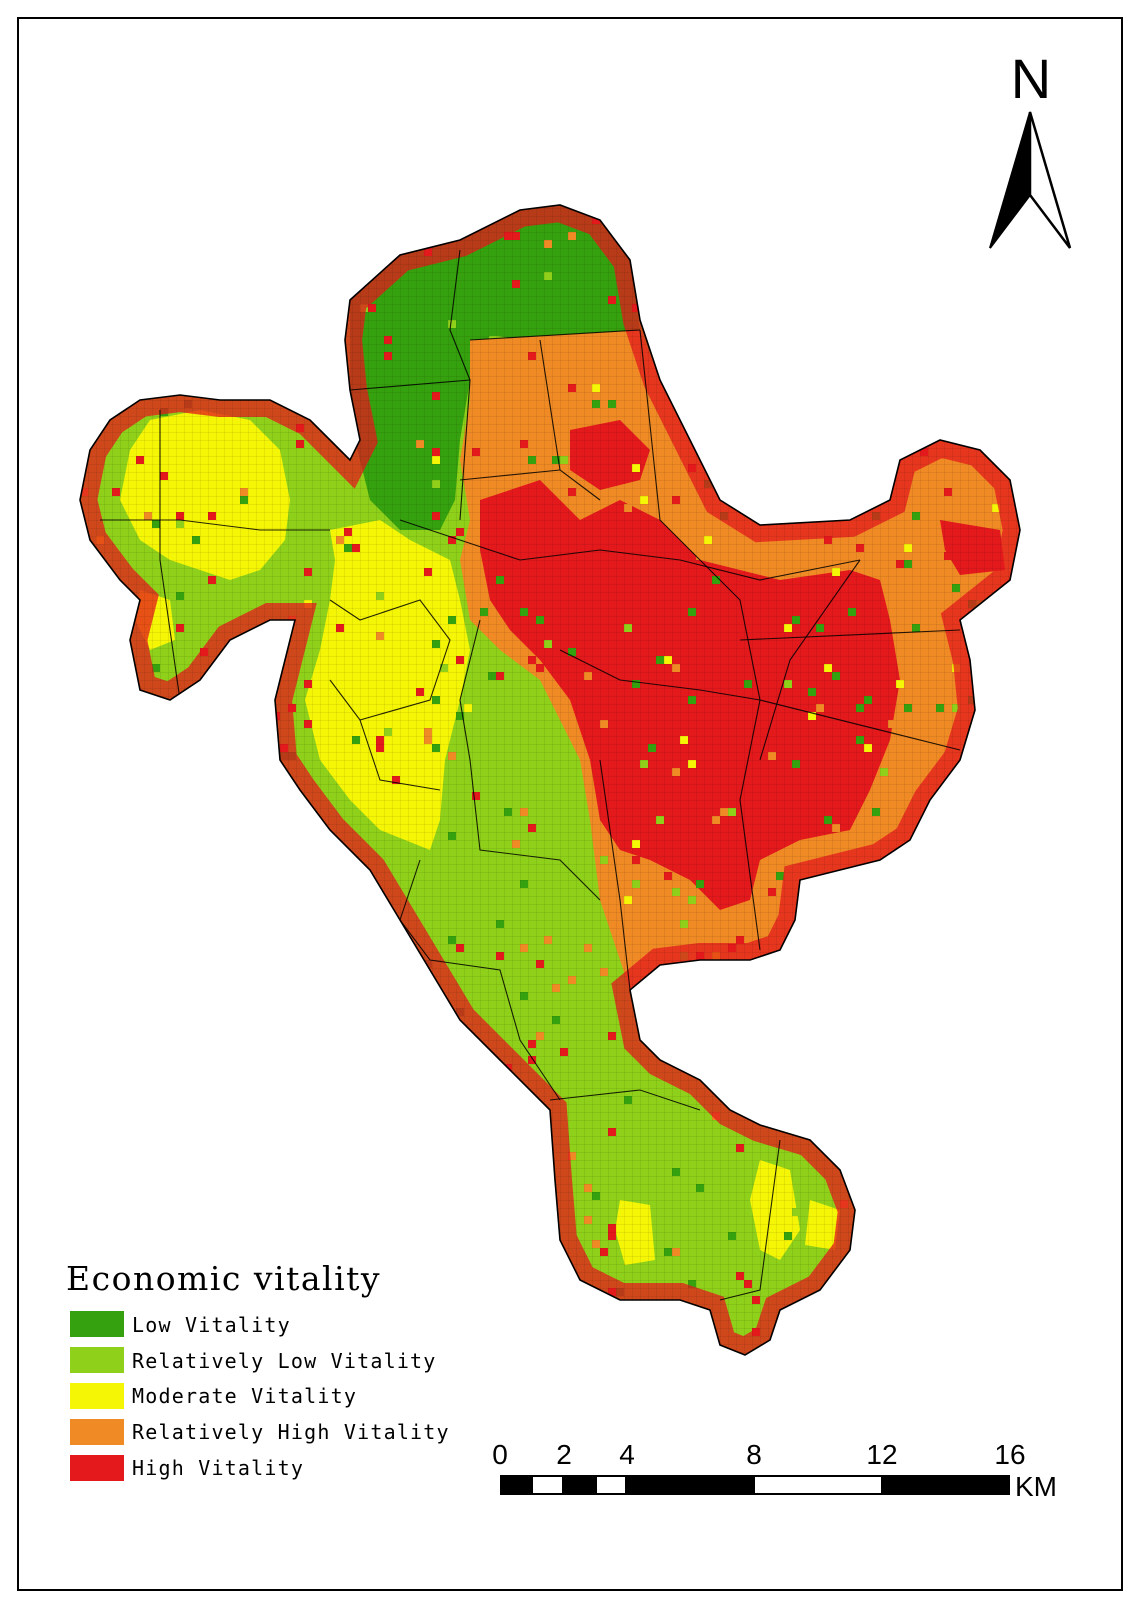 The image size is (1142, 1611). What do you see at coordinates (881, 1454) in the screenshot?
I see `scale-label-12: 12` at bounding box center [881, 1454].